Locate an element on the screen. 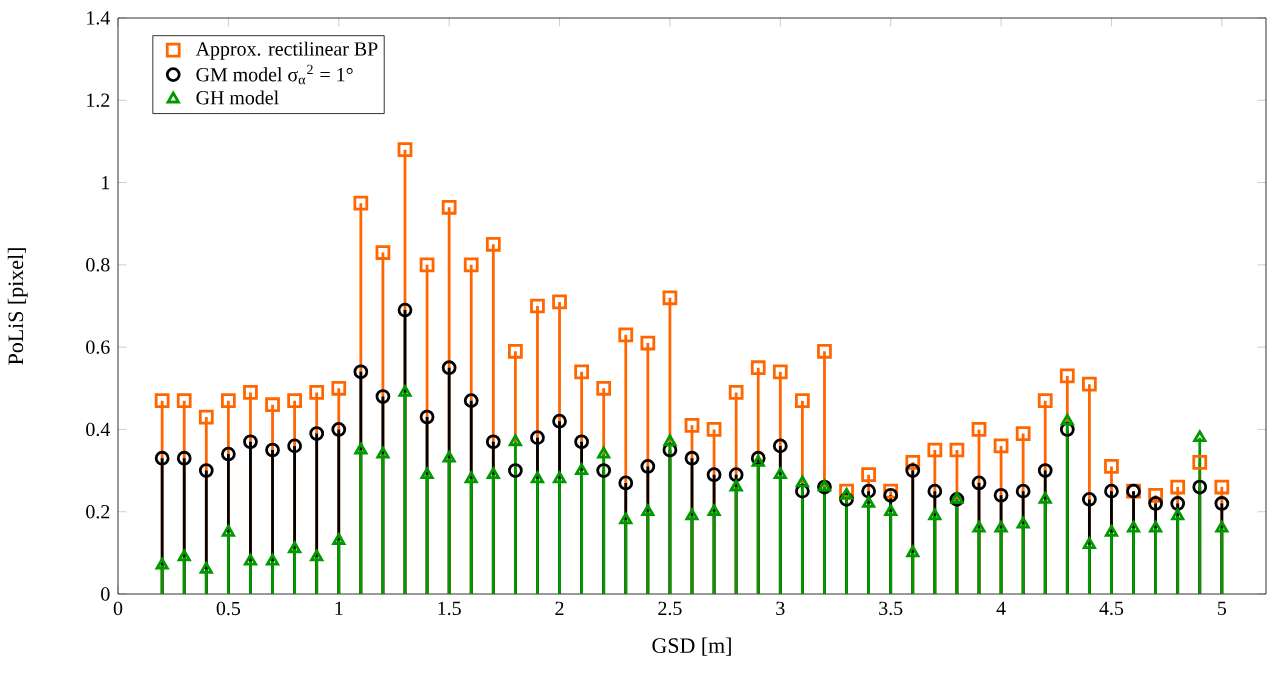 This screenshot has height=673, width=1267. x-tick-label: 2.5 is located at coordinates (670, 608).